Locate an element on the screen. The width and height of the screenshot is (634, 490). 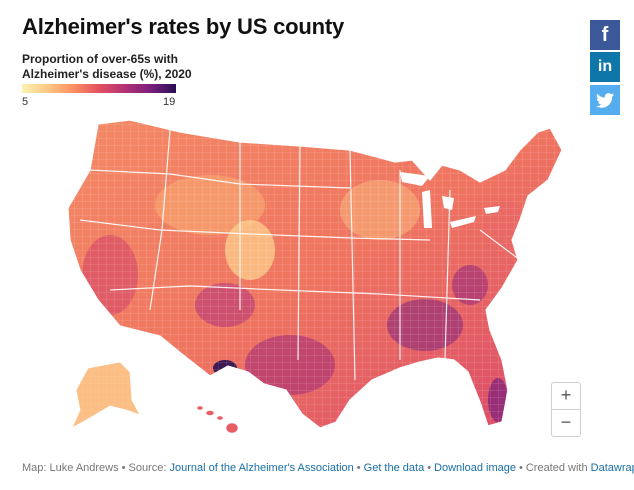
lake-huron is located at coordinates (448, 203).